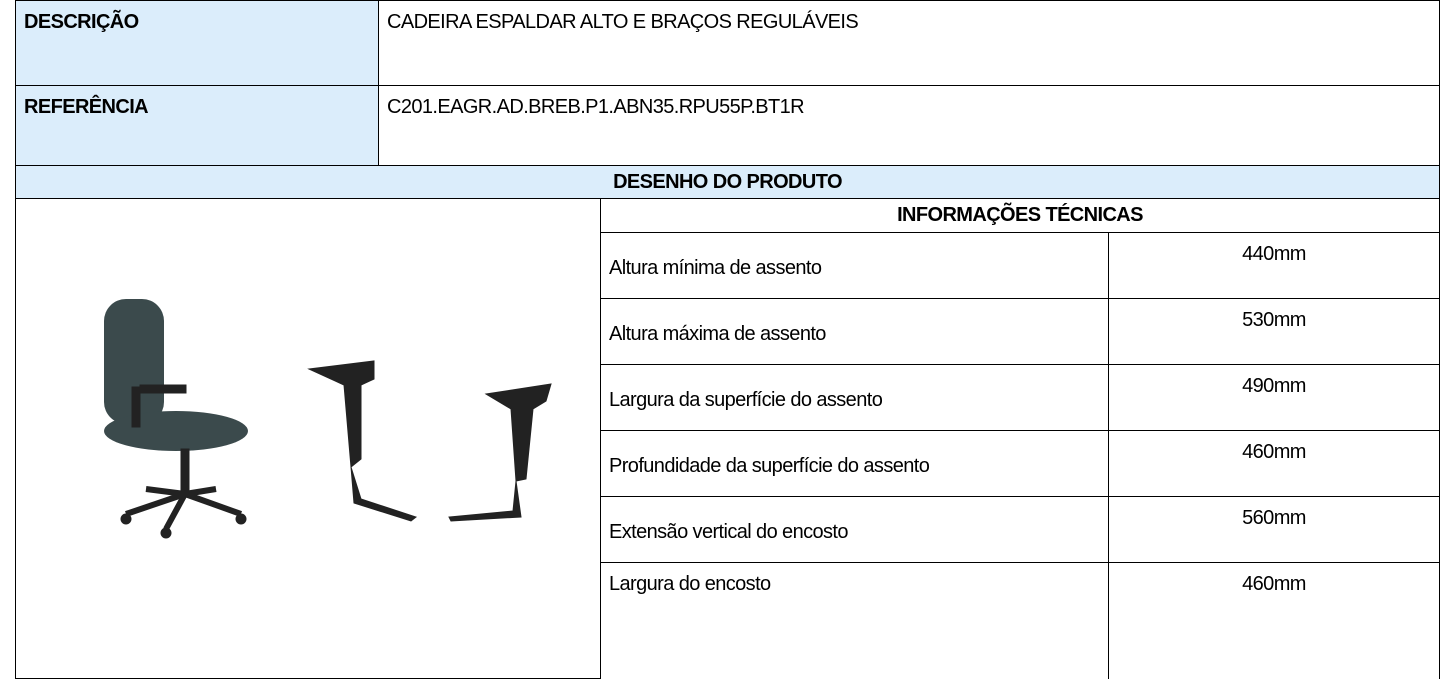  I want to click on technical-info-title: INFORMAÇÕES TÉCNICAS, so click(1020, 215).